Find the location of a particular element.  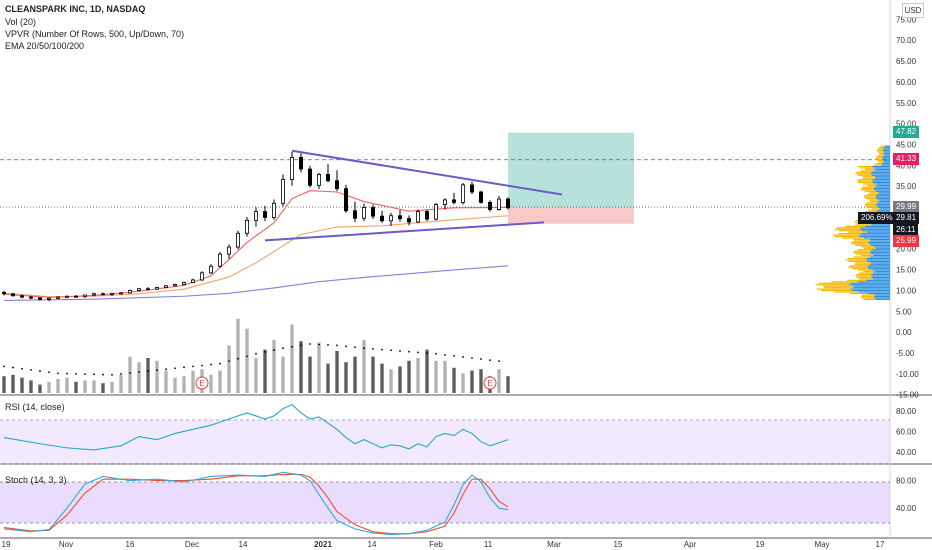

rsi-line is located at coordinates (256, 427).